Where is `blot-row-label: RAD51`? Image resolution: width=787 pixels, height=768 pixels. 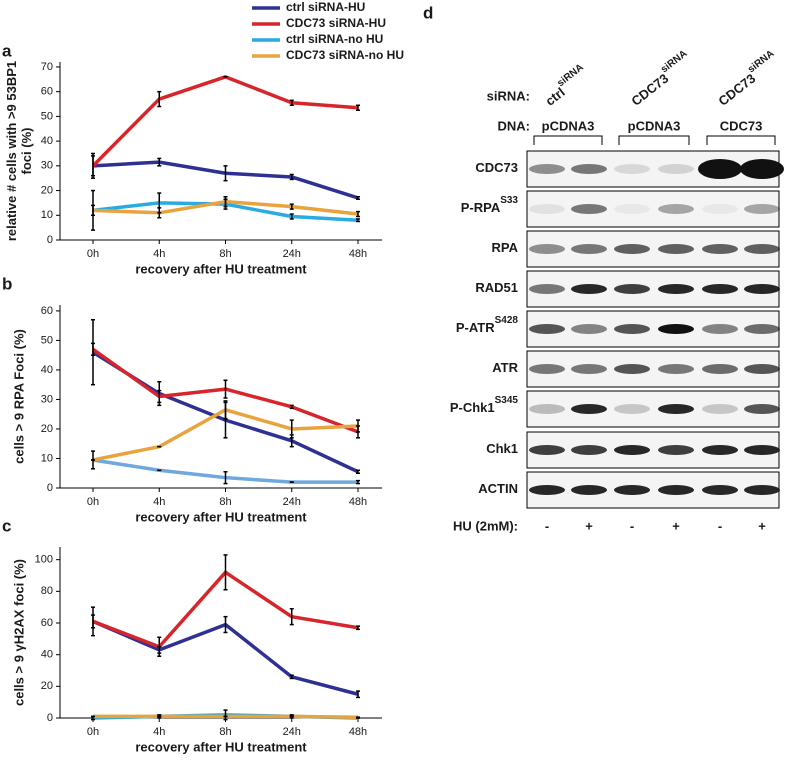 blot-row-label: RAD51 is located at coordinates (496, 287).